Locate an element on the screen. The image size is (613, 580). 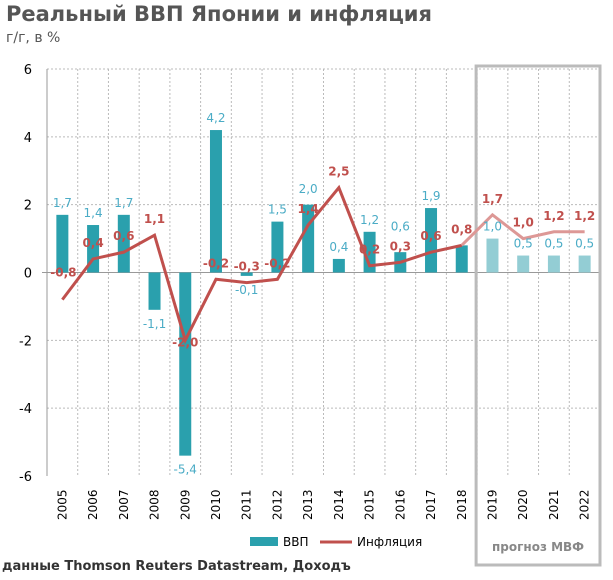
gdp-data-label: 0,6 is located at coordinates (400, 226).